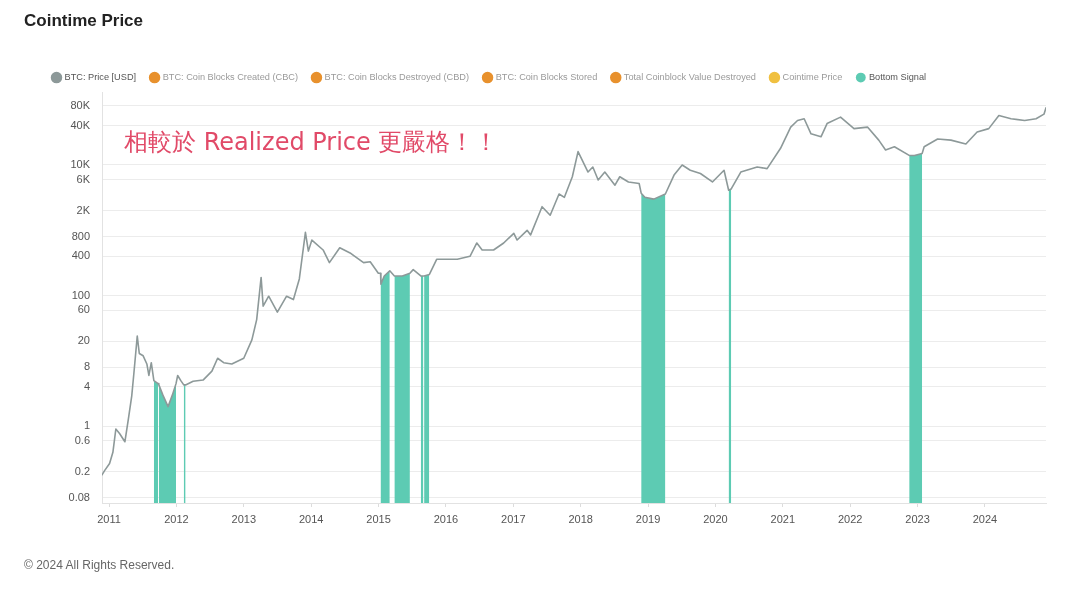  Describe the element at coordinates (378, 518) in the screenshot. I see `x-tick-label: 2015` at that location.